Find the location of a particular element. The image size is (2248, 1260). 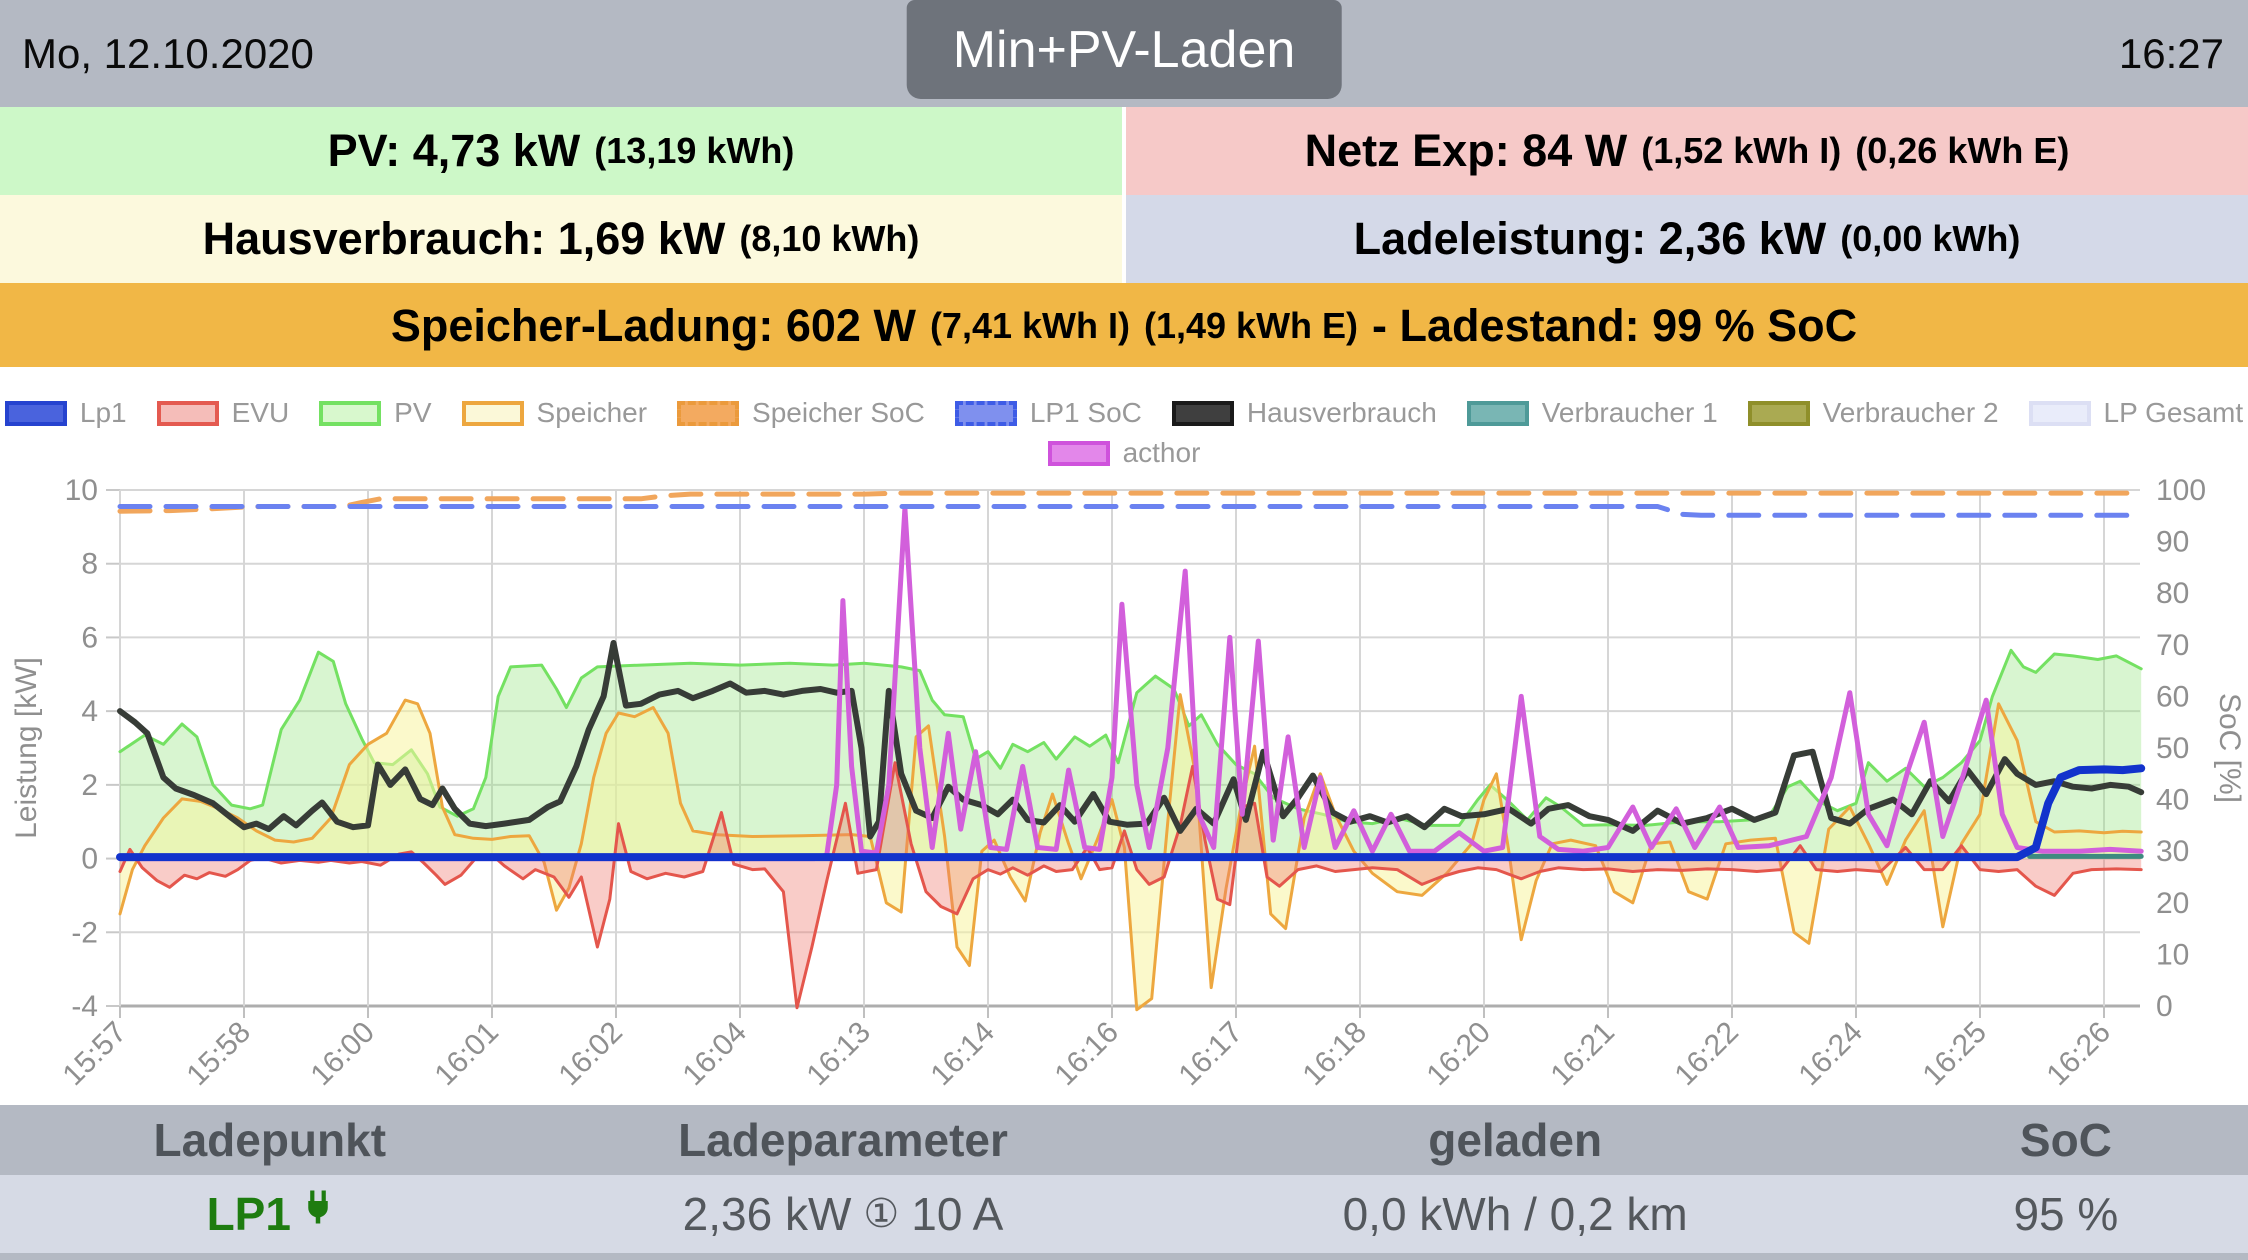

svg-text: 16:14 is located at coordinates (963, 1054).